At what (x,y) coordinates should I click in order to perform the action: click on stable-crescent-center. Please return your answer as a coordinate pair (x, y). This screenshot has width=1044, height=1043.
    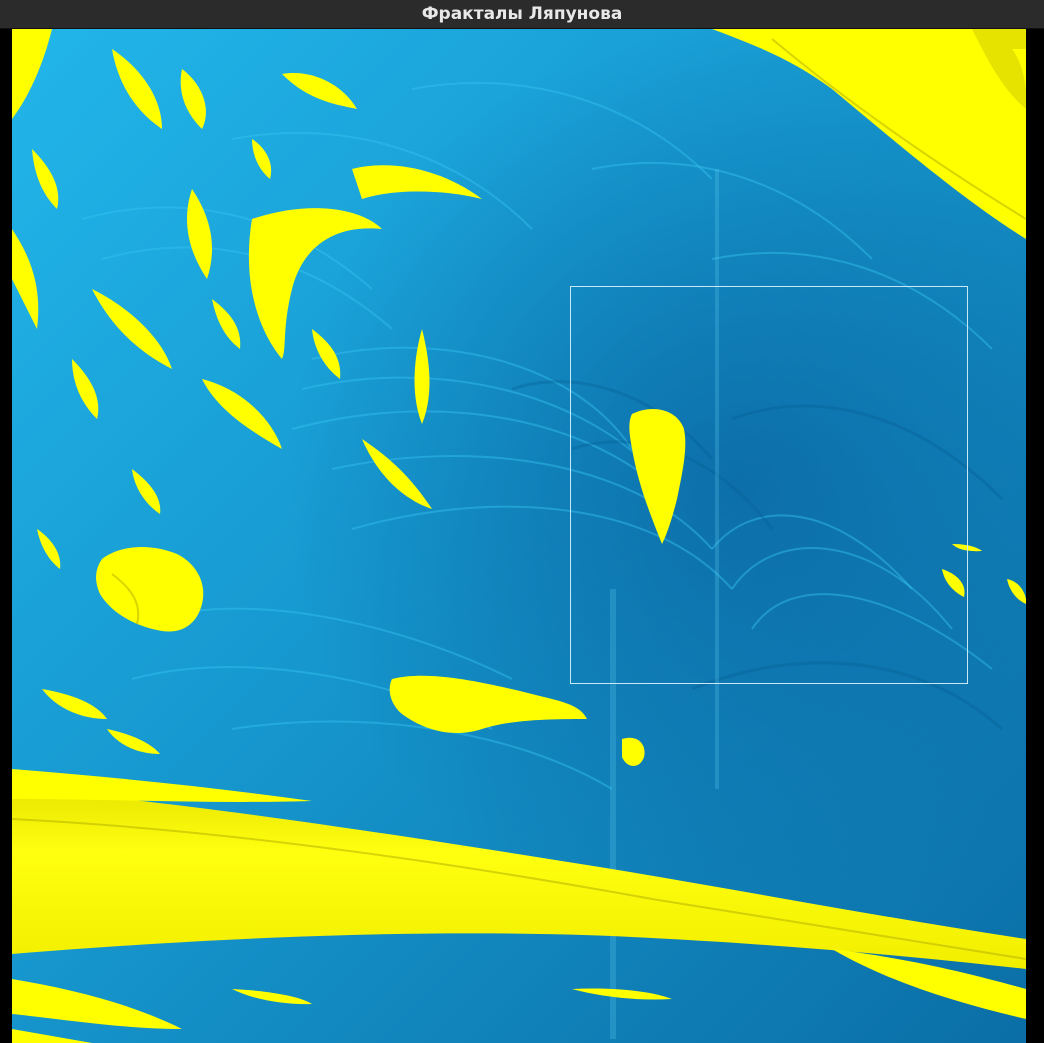
    Looking at the image, I should click on (657, 476).